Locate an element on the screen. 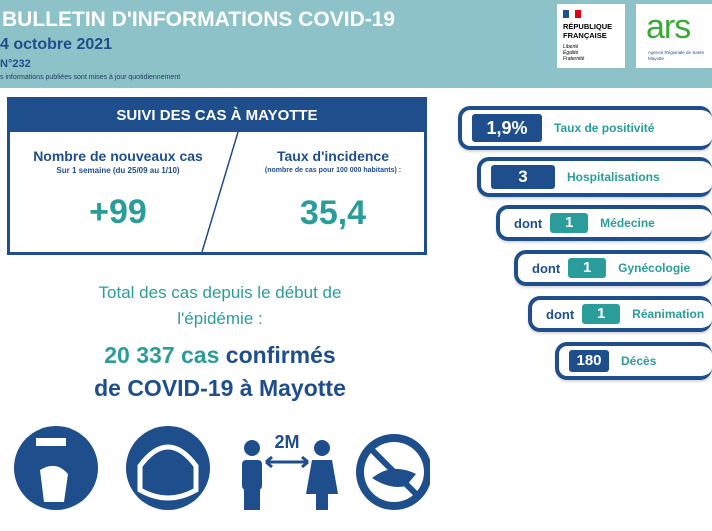  motto: Liberté is located at coordinates (571, 47).